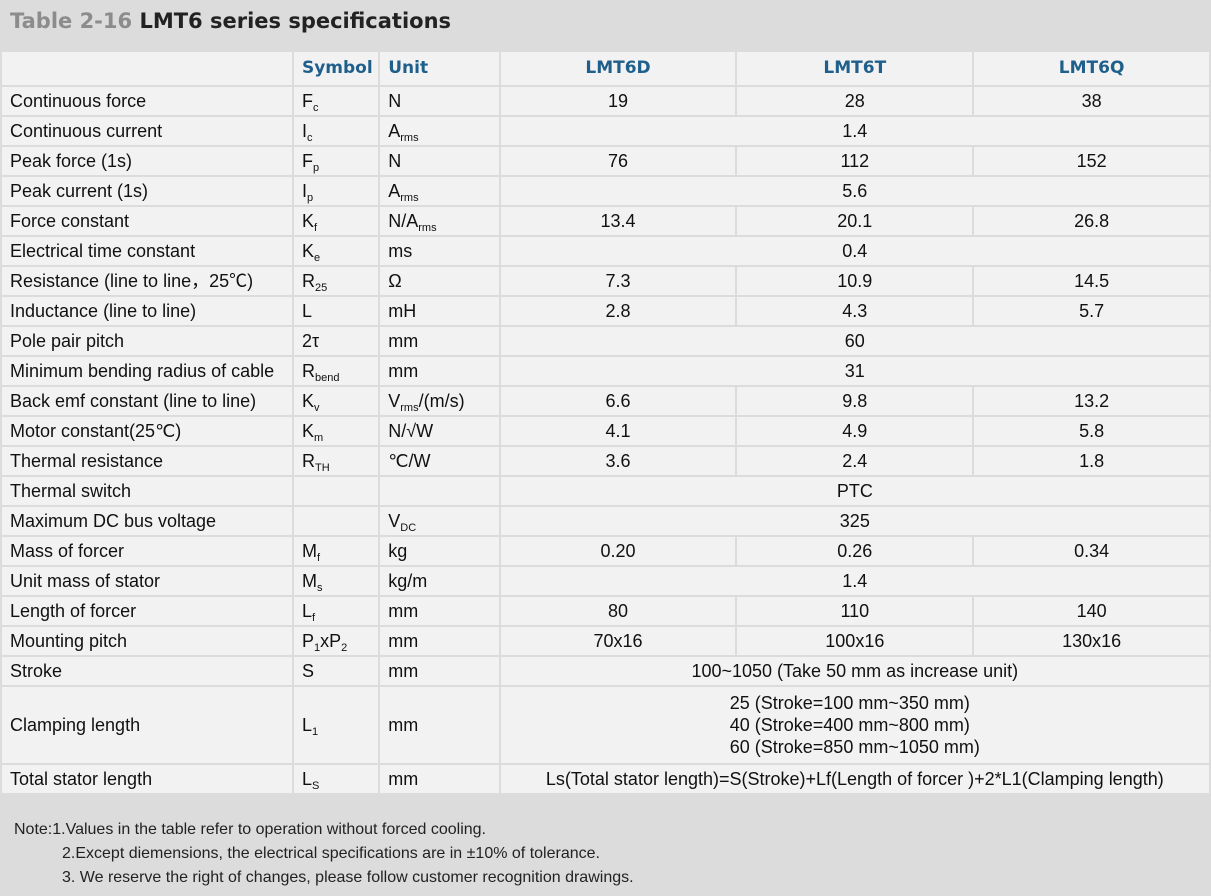  I want to click on symbol-cell: P1xP2, so click(336, 641).